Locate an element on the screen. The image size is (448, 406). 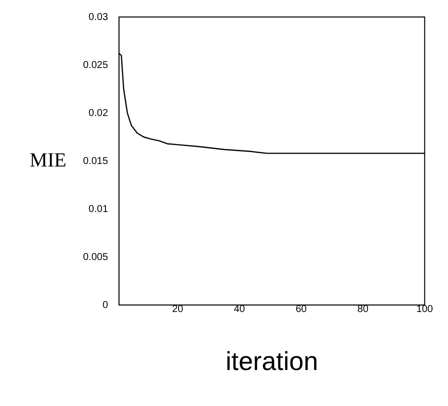
y-tick-label: 0.005 is located at coordinates (95, 257).